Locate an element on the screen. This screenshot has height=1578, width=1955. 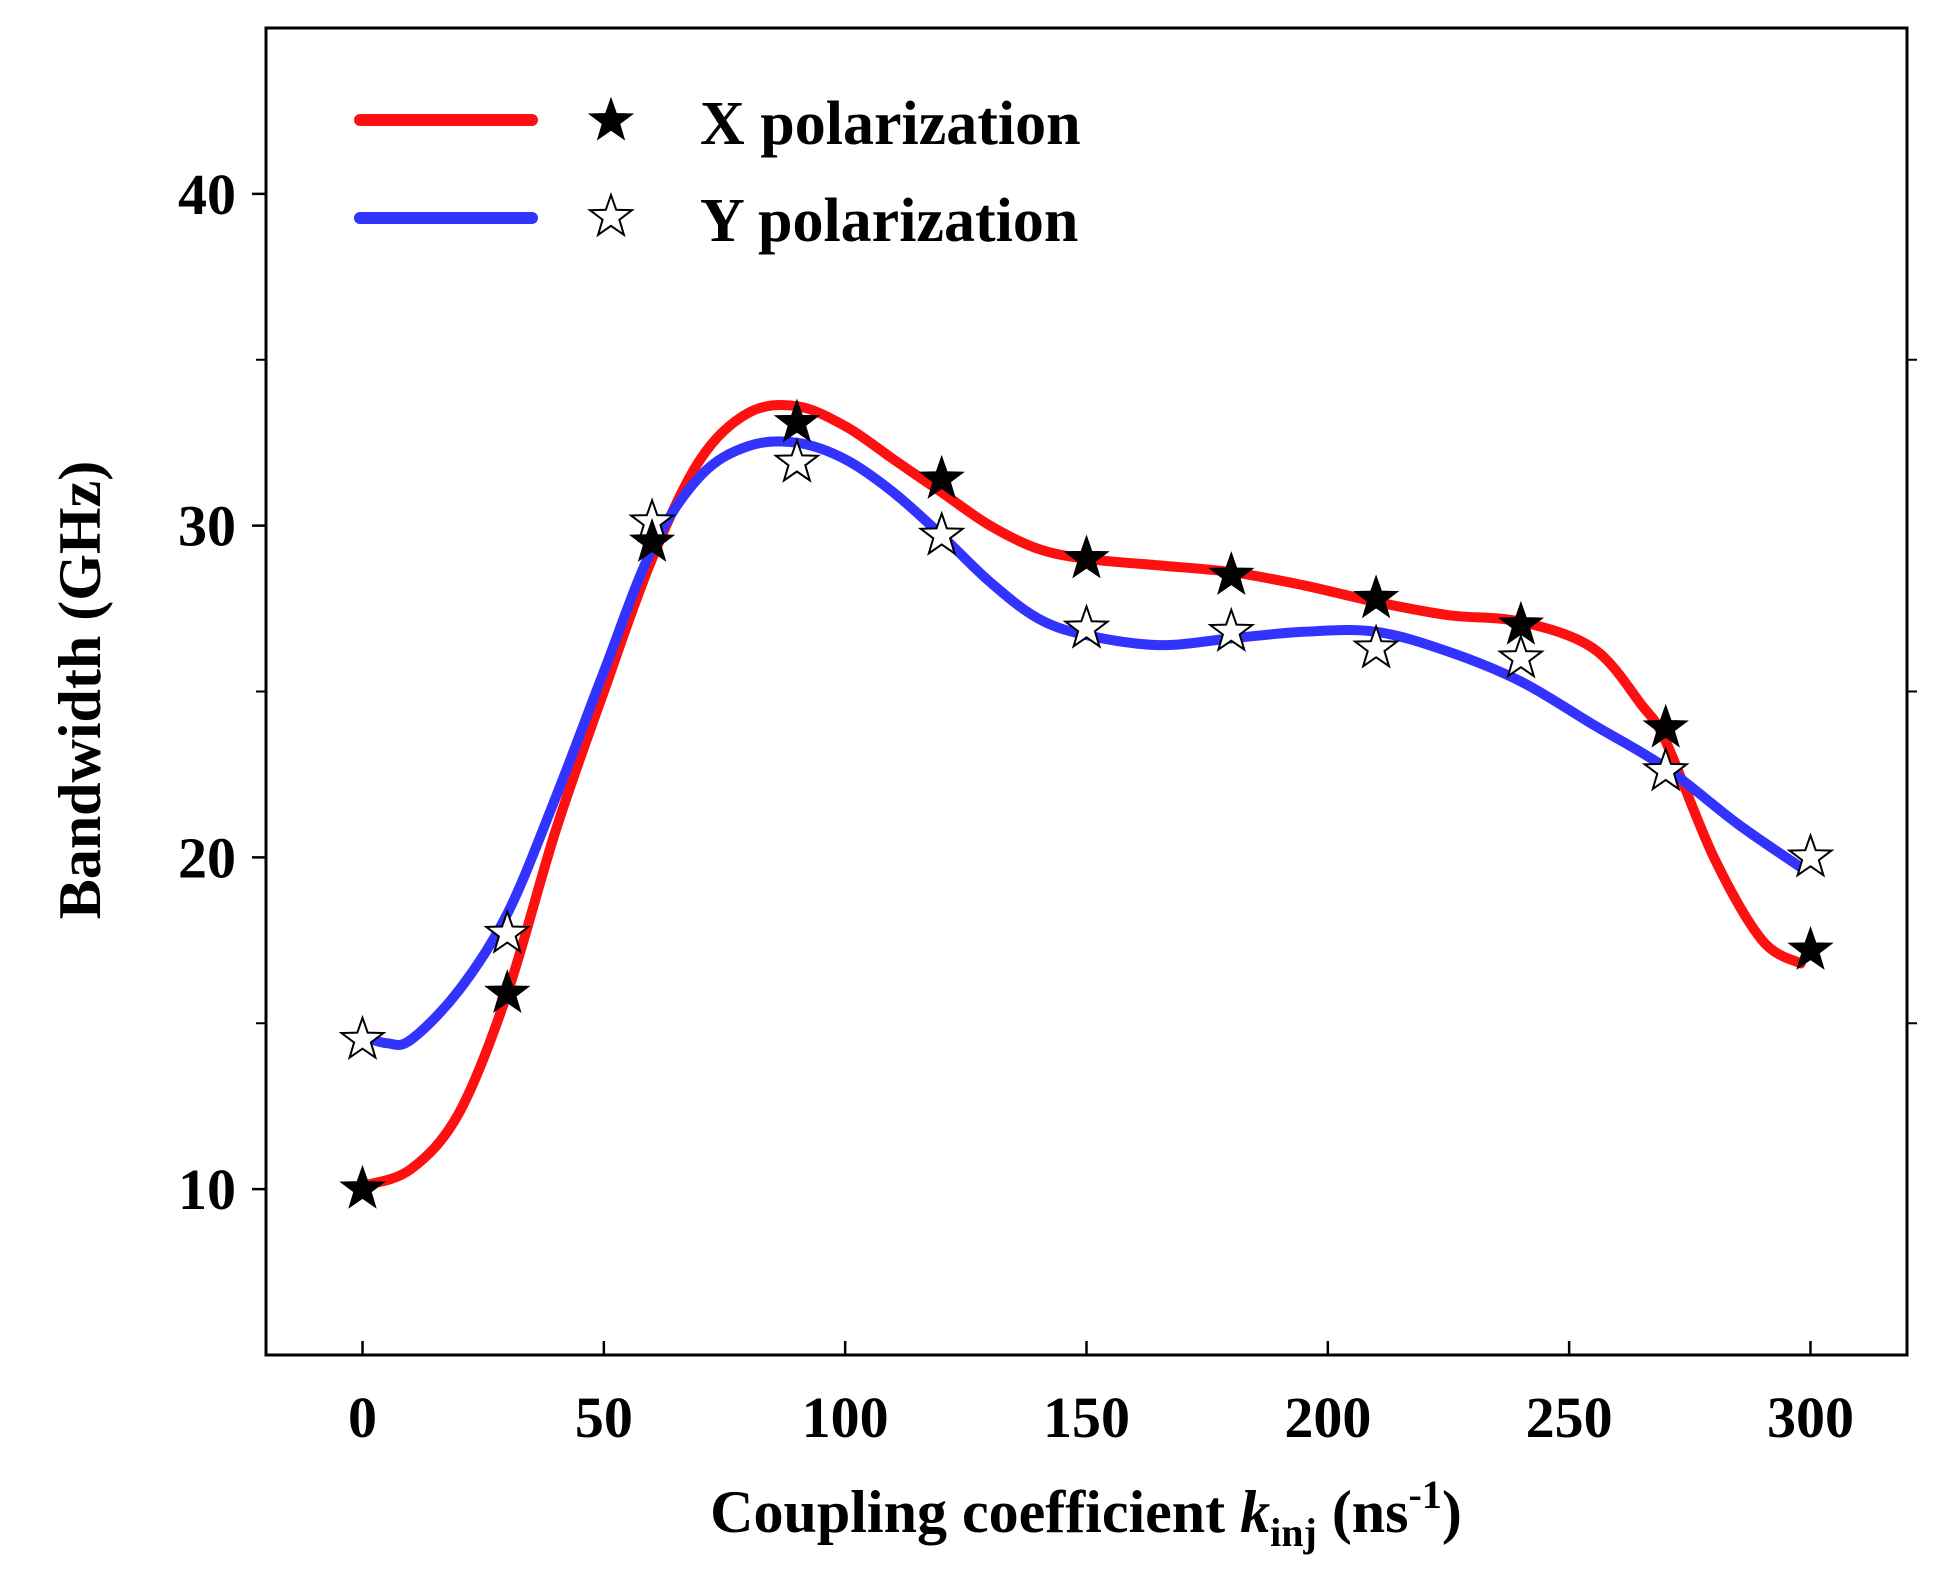
x-tick-label-300: 300 is located at coordinates (1810, 1417).